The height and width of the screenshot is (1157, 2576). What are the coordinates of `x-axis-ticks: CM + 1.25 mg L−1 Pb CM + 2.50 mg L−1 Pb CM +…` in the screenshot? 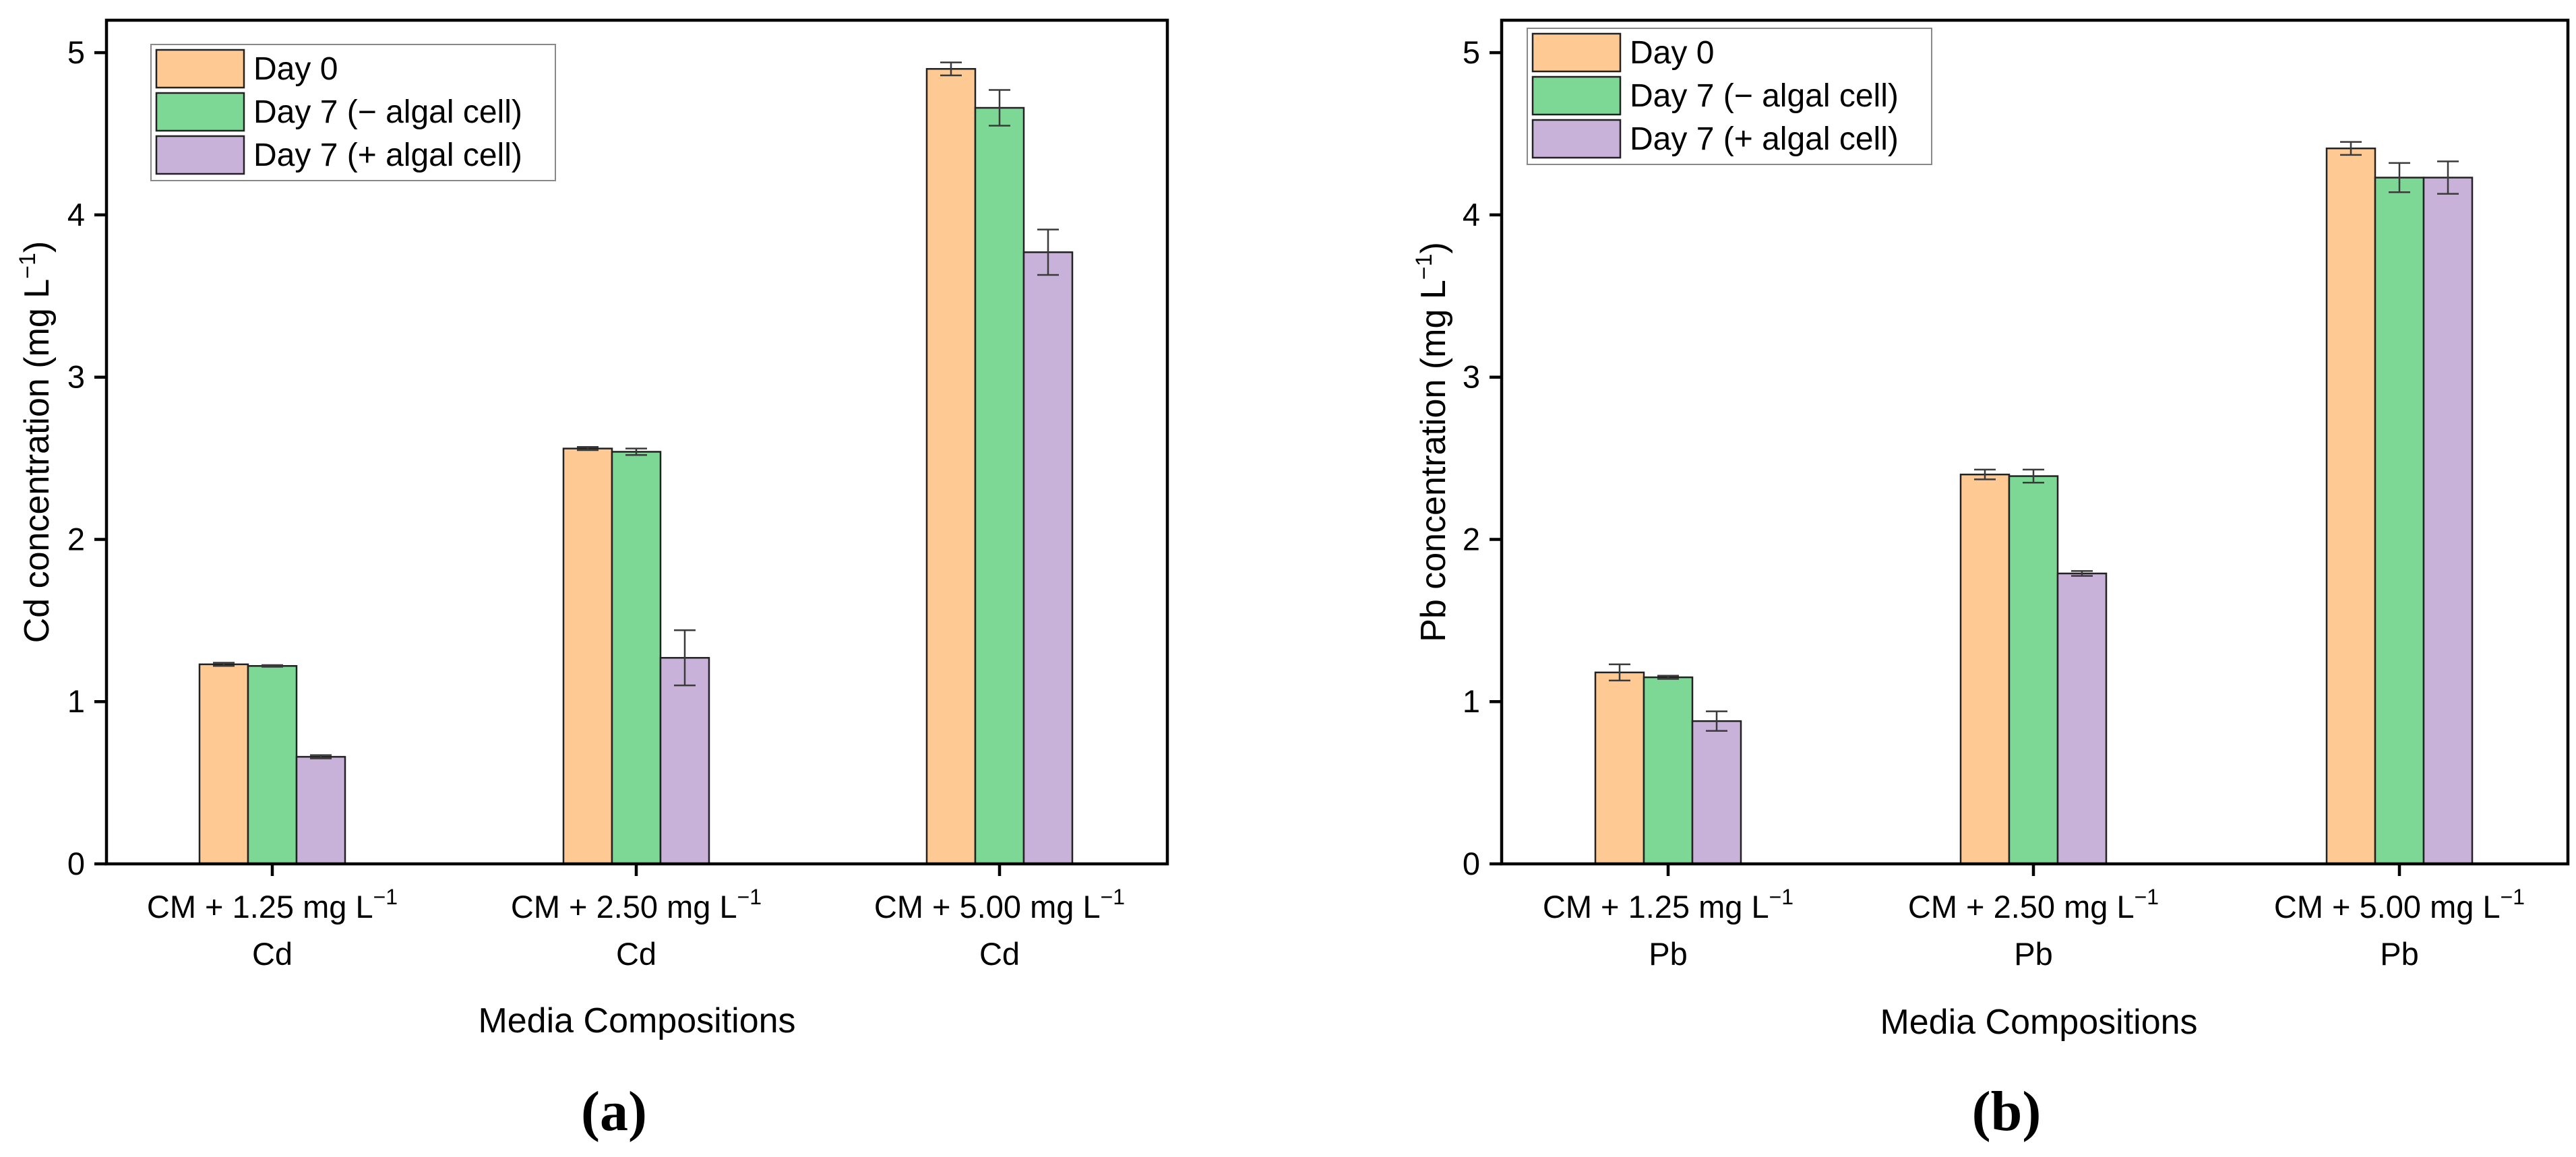 It's located at (2034, 918).